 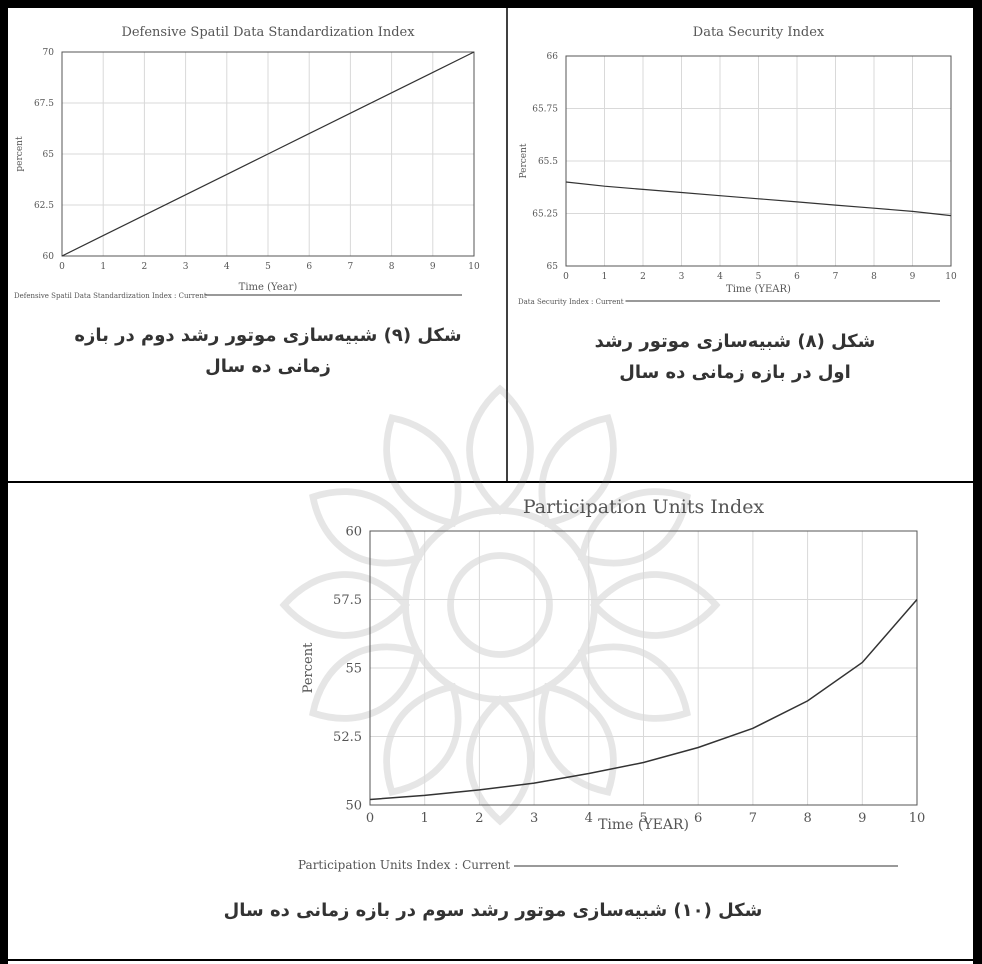 What do you see at coordinates (268, 287) in the screenshot?
I see `x-axis-label: Time (Year)` at bounding box center [268, 287].